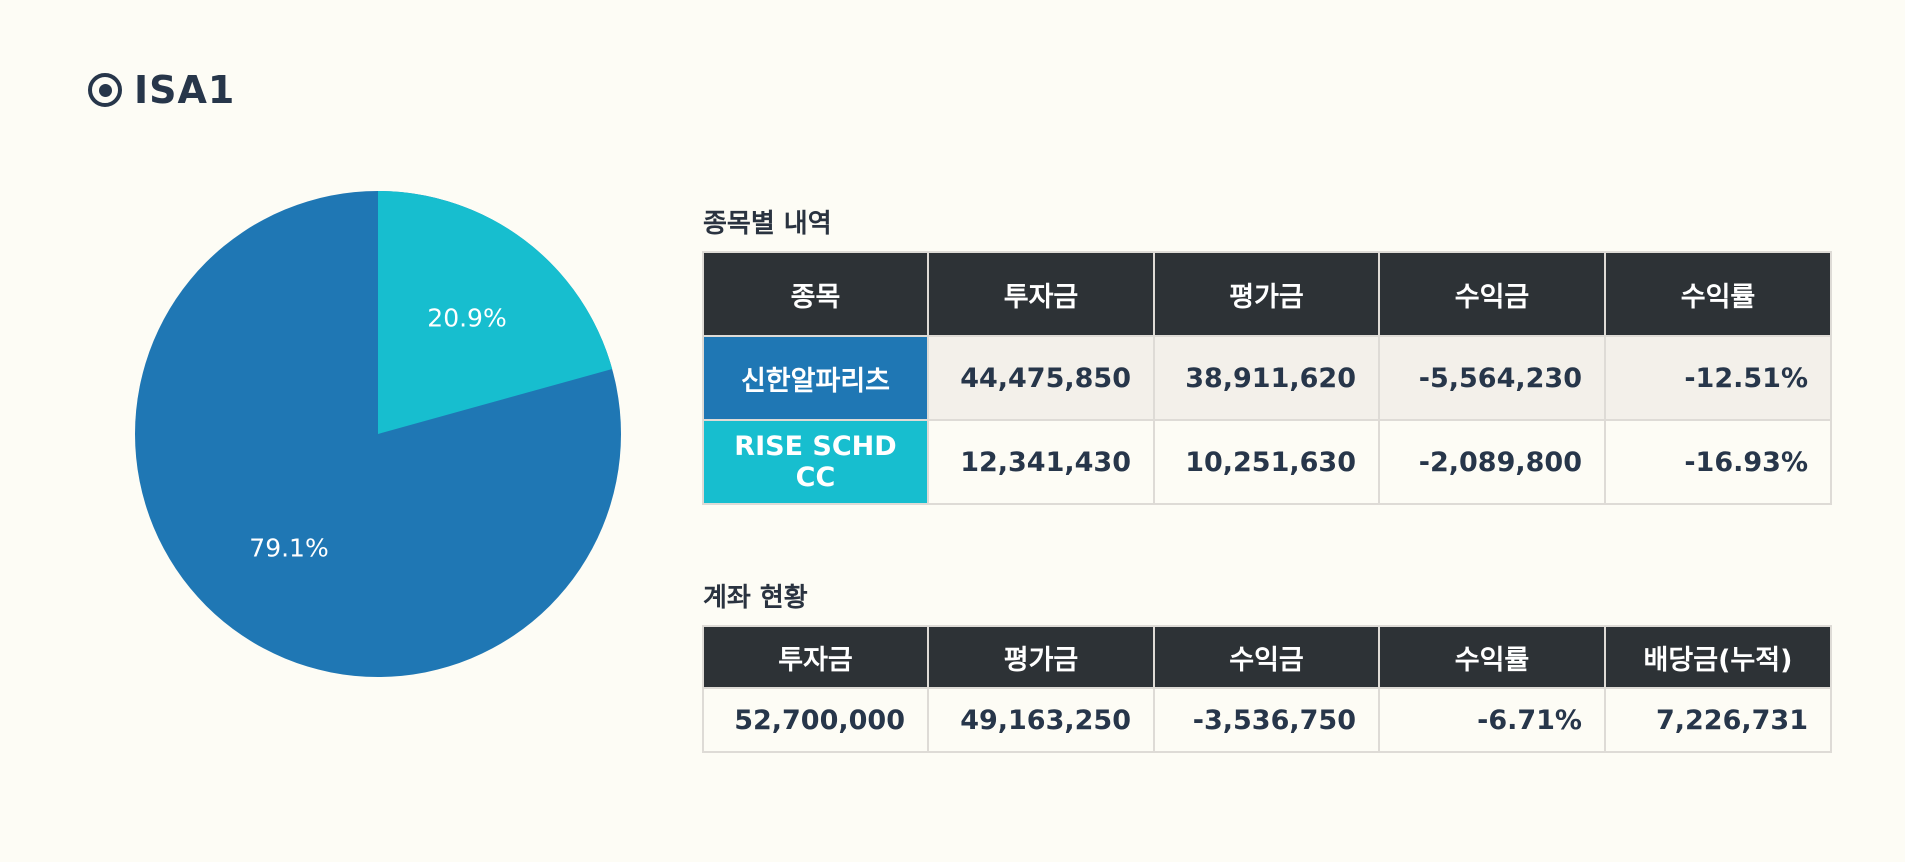 The width and height of the screenshot is (1905, 862). What do you see at coordinates (1718, 378) in the screenshot?
I see `holding-rate: -12.51%` at bounding box center [1718, 378].